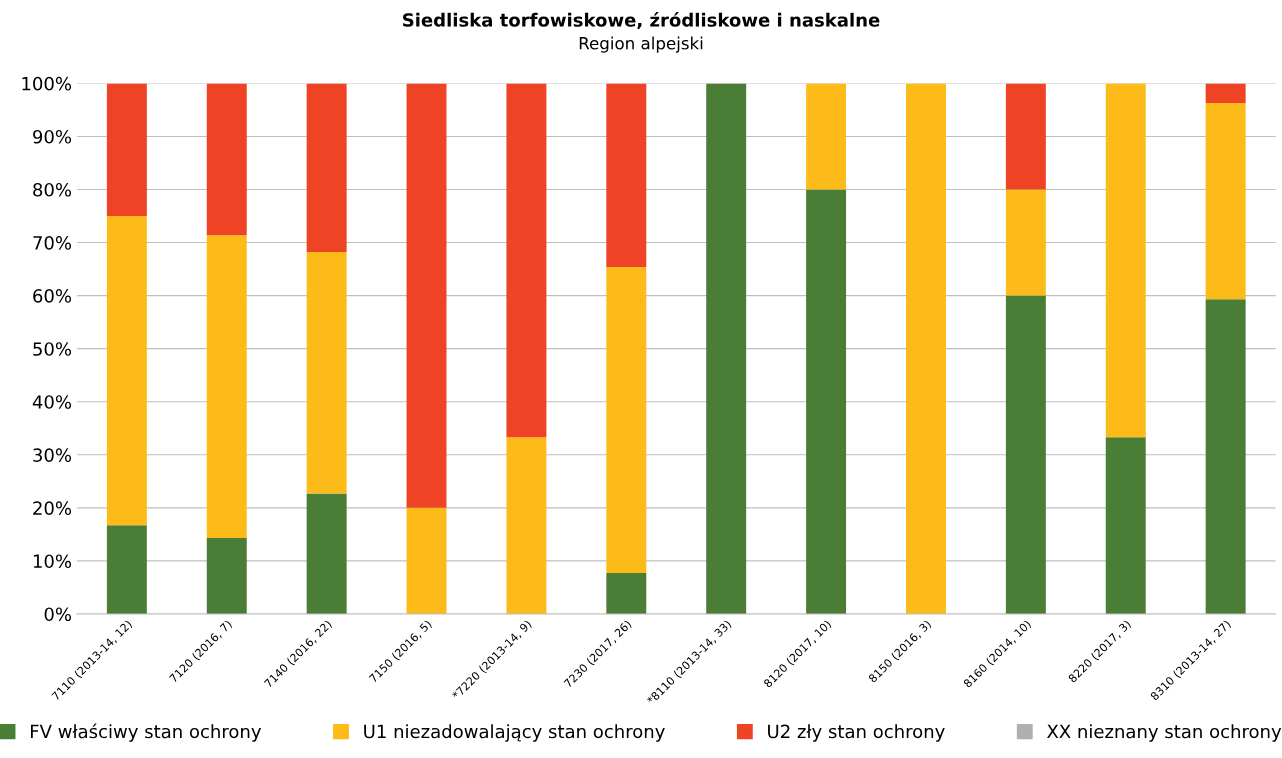 The height and width of the screenshot is (758, 1282). What do you see at coordinates (52, 349) in the screenshot?
I see `y-tick-label: 50%` at bounding box center [52, 349].